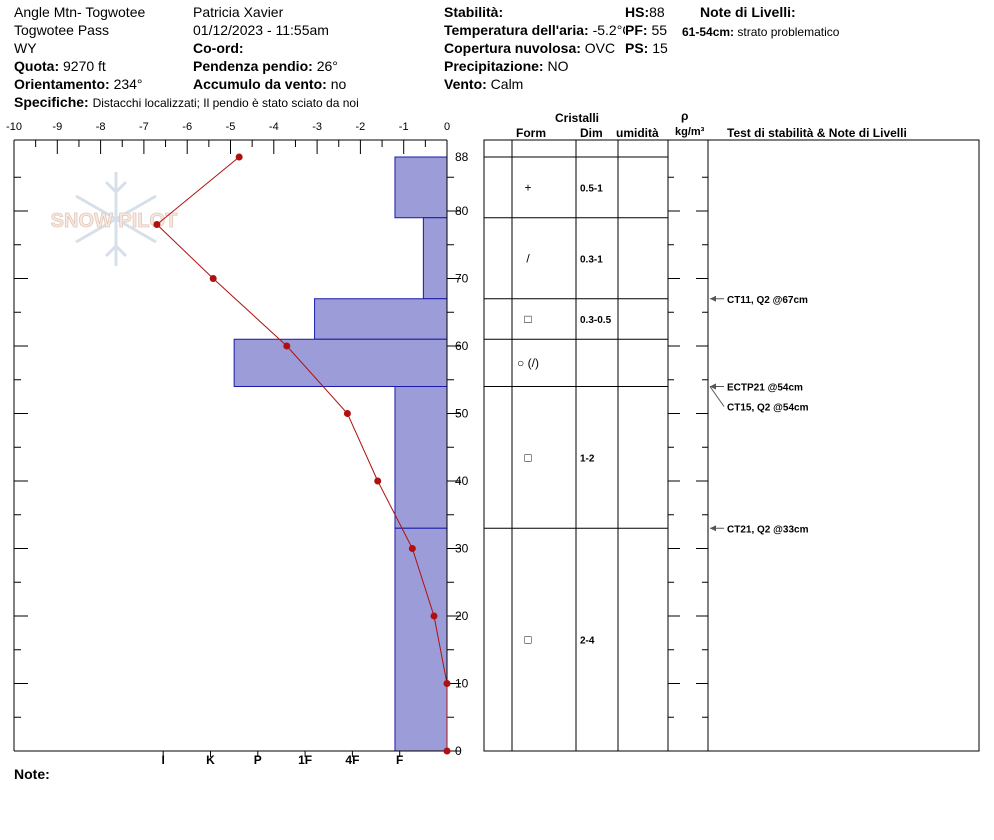  What do you see at coordinates (462, 414) in the screenshot?
I see `height-tick-label: 50` at bounding box center [462, 414].